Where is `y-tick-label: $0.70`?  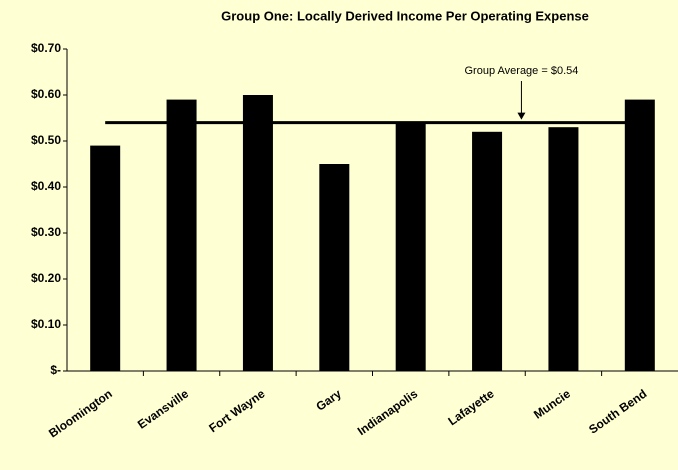
y-tick-label: $0.70 is located at coordinates (46, 48).